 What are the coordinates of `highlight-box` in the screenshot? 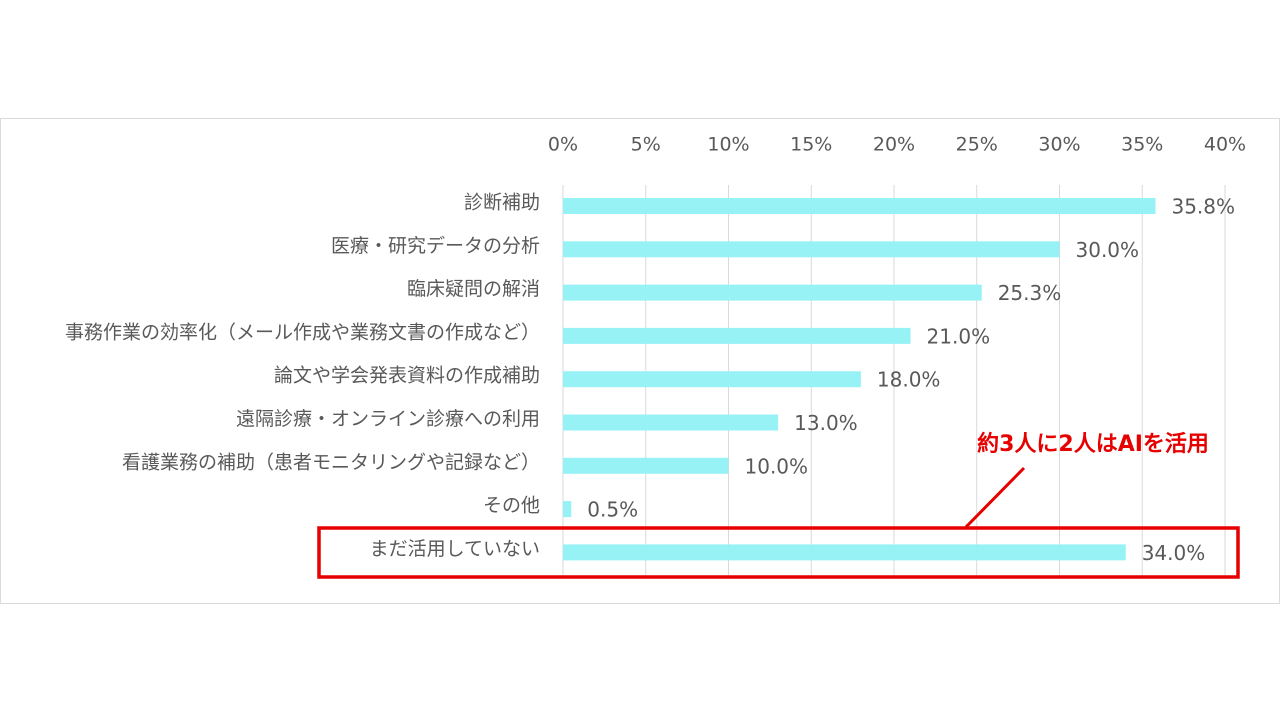 It's located at (778, 552).